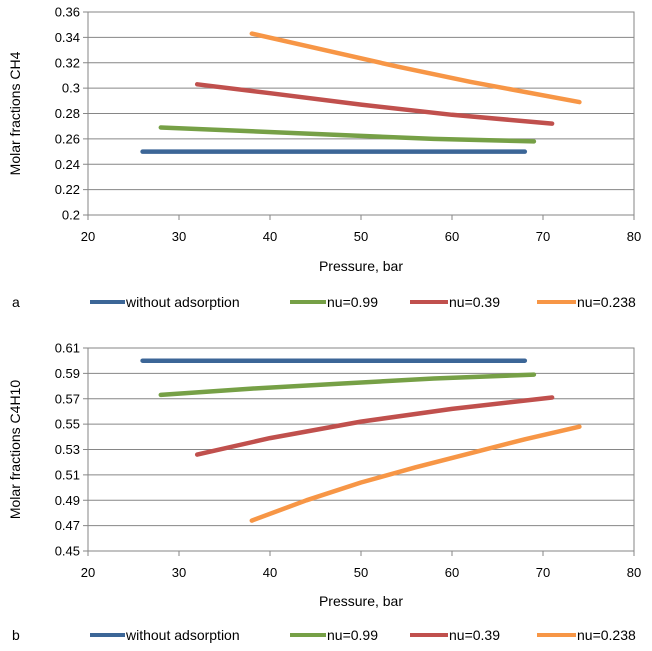 The width and height of the screenshot is (652, 651). Describe the element at coordinates (67, 551) in the screenshot. I see `y-tick-label: 0.45` at that location.